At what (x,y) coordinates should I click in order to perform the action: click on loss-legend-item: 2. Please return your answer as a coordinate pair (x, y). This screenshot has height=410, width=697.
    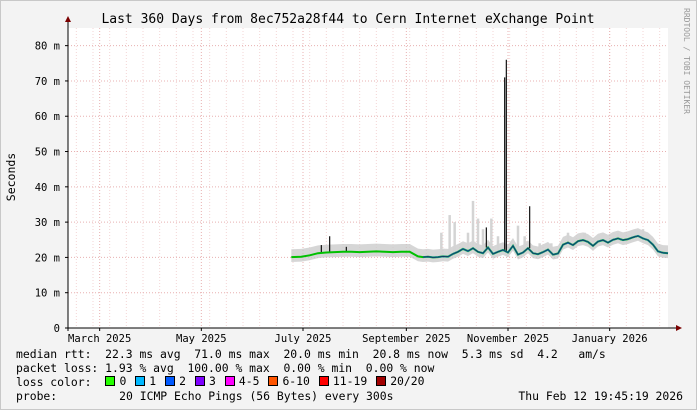
    Looking at the image, I should click on (175, 381).